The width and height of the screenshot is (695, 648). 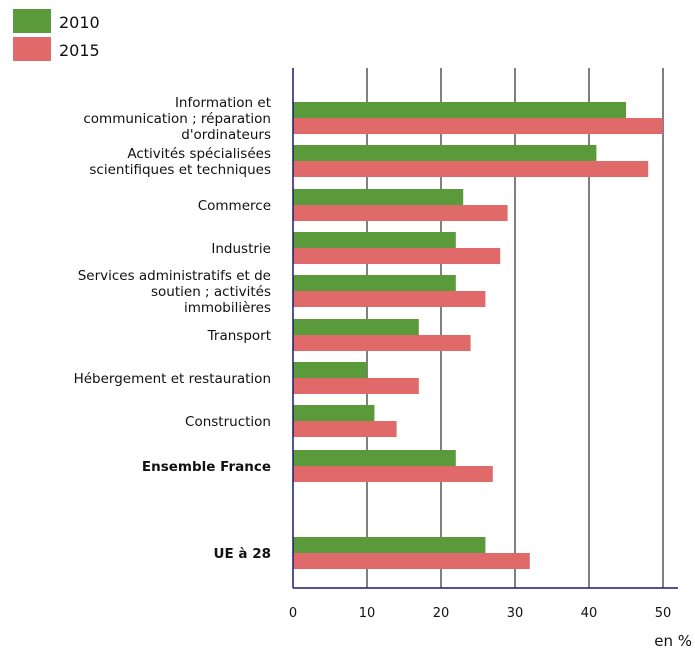 I want to click on category-label-5-0: Transport, so click(x=239, y=336).